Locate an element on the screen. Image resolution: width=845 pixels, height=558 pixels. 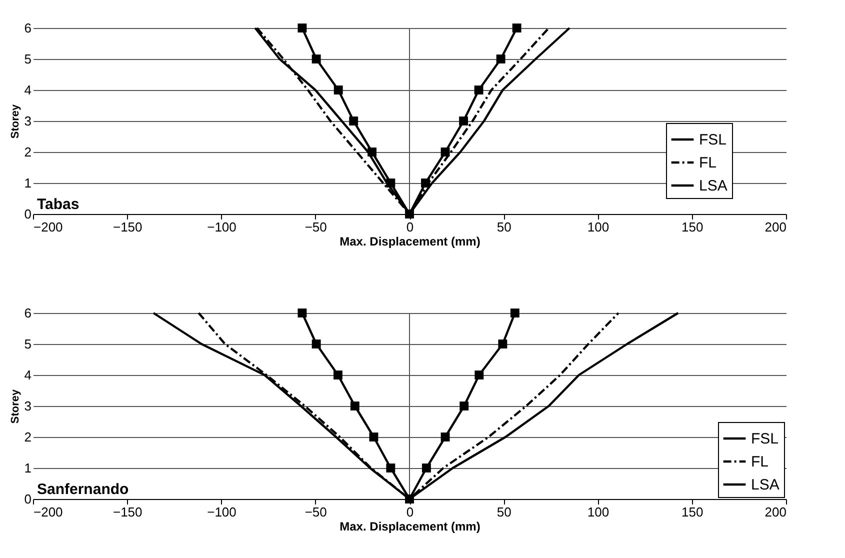
text: Tabas is located at coordinates (58, 204).